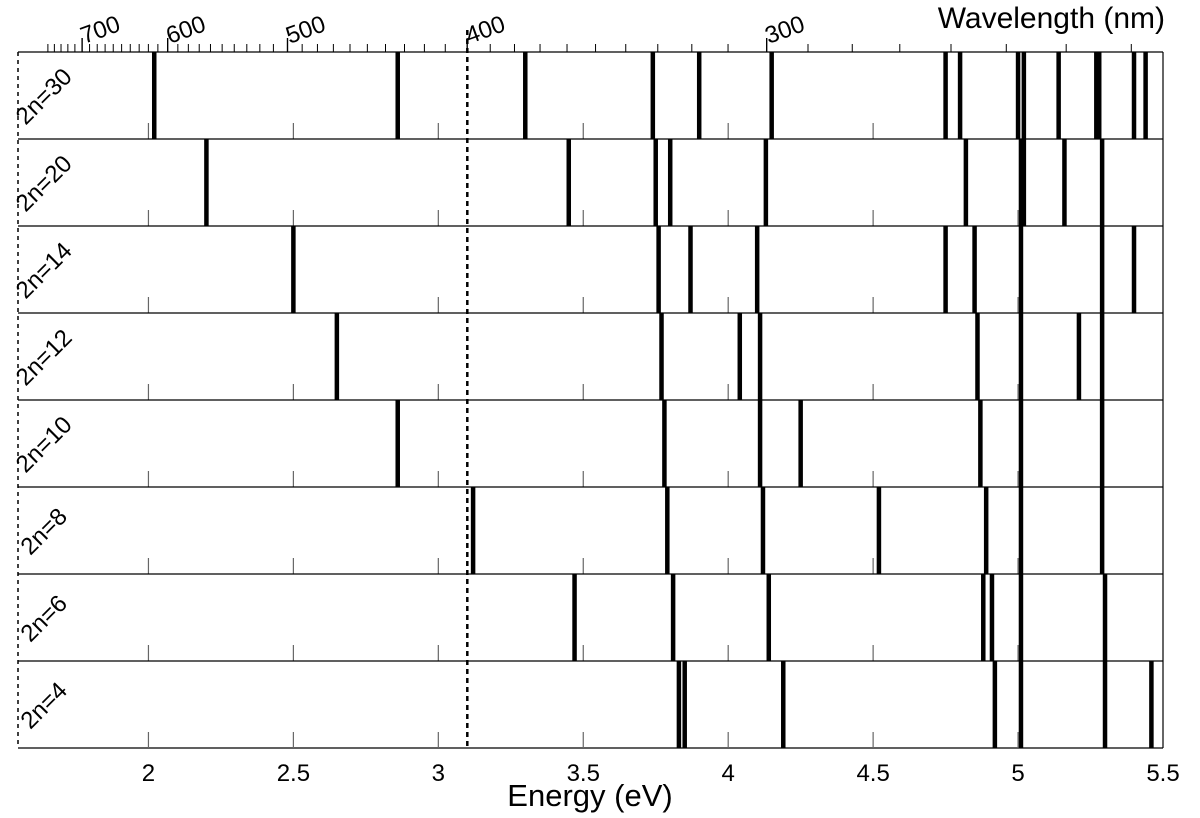  What do you see at coordinates (728, 773) in the screenshot?
I see `energy-tick-label: 4` at bounding box center [728, 773].